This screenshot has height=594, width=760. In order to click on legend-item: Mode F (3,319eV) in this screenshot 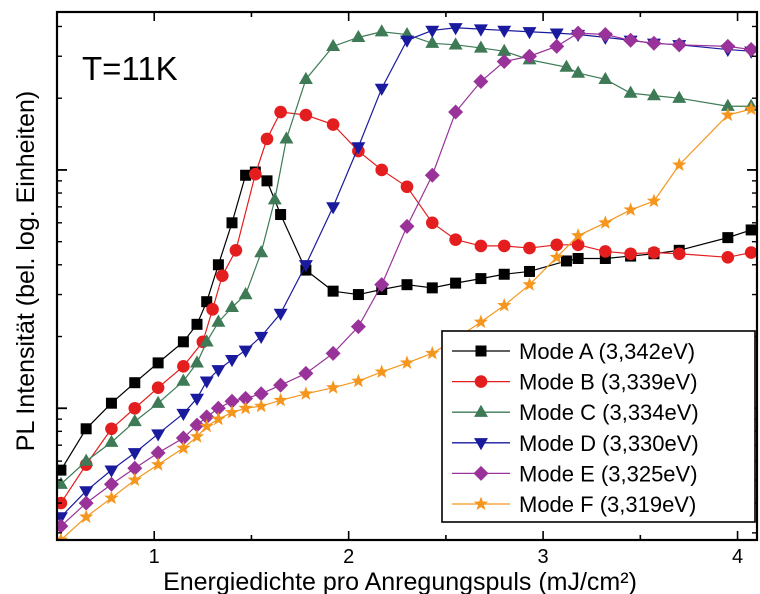, I will do `click(574, 504)`.